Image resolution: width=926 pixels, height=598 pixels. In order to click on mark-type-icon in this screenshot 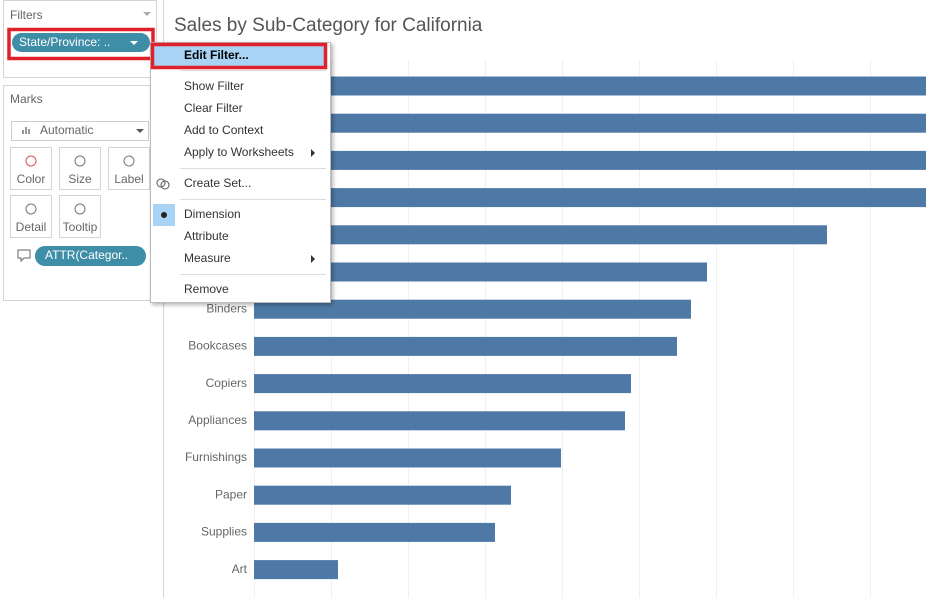, I will do `click(26, 130)`.